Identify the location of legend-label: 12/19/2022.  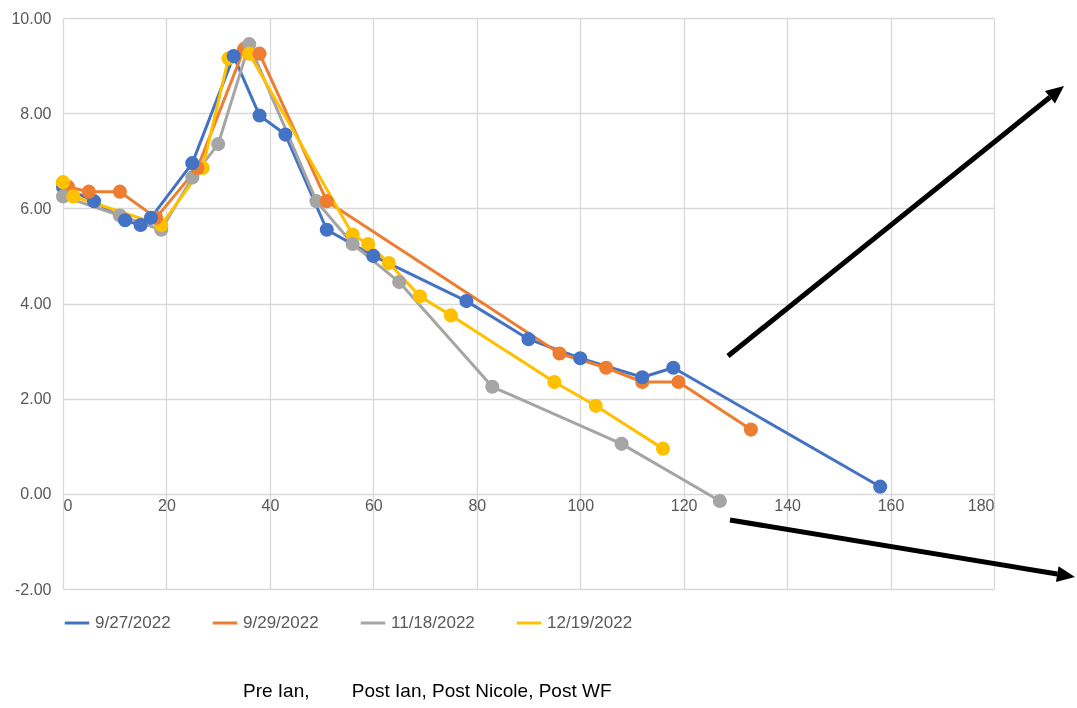
(590, 622).